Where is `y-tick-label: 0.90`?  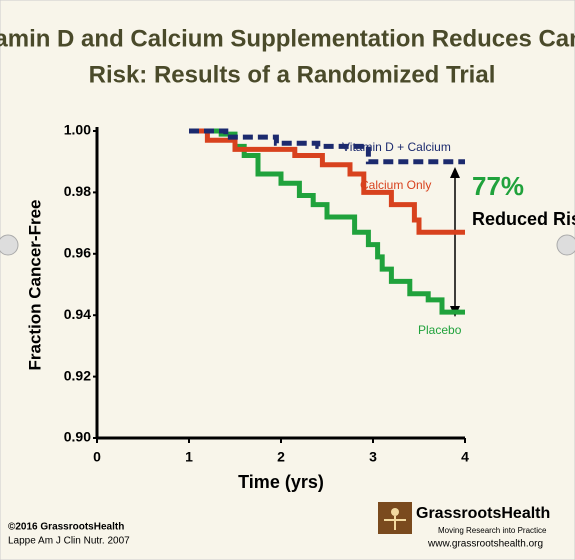 y-tick-label: 0.90 is located at coordinates (77, 437).